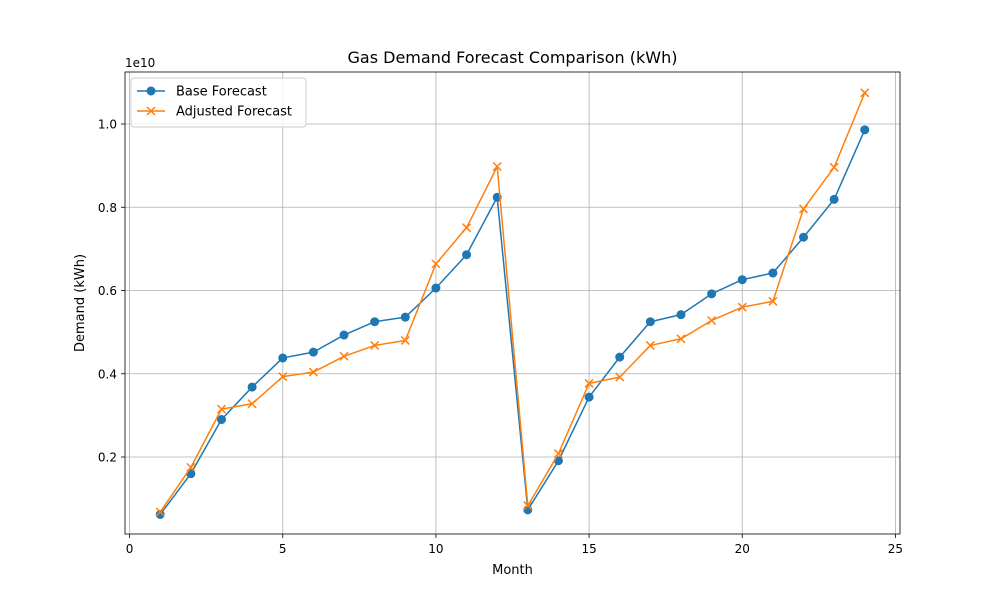 The image size is (1000, 600). What do you see at coordinates (107, 291) in the screenshot?
I see `y-tick-label: 0.6` at bounding box center [107, 291].